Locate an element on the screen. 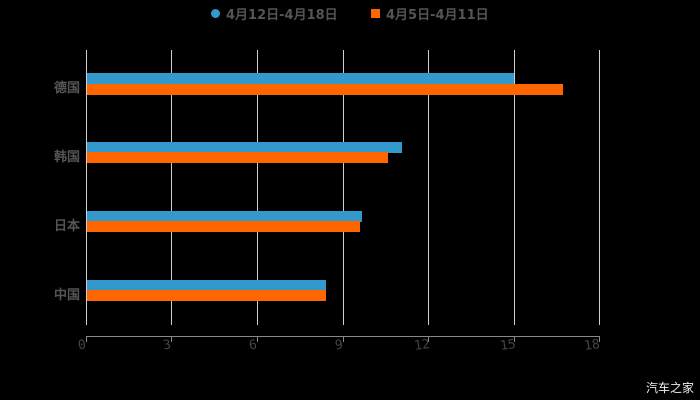 The width and height of the screenshot is (700, 400). legend-dot-blue-icon is located at coordinates (215, 13).